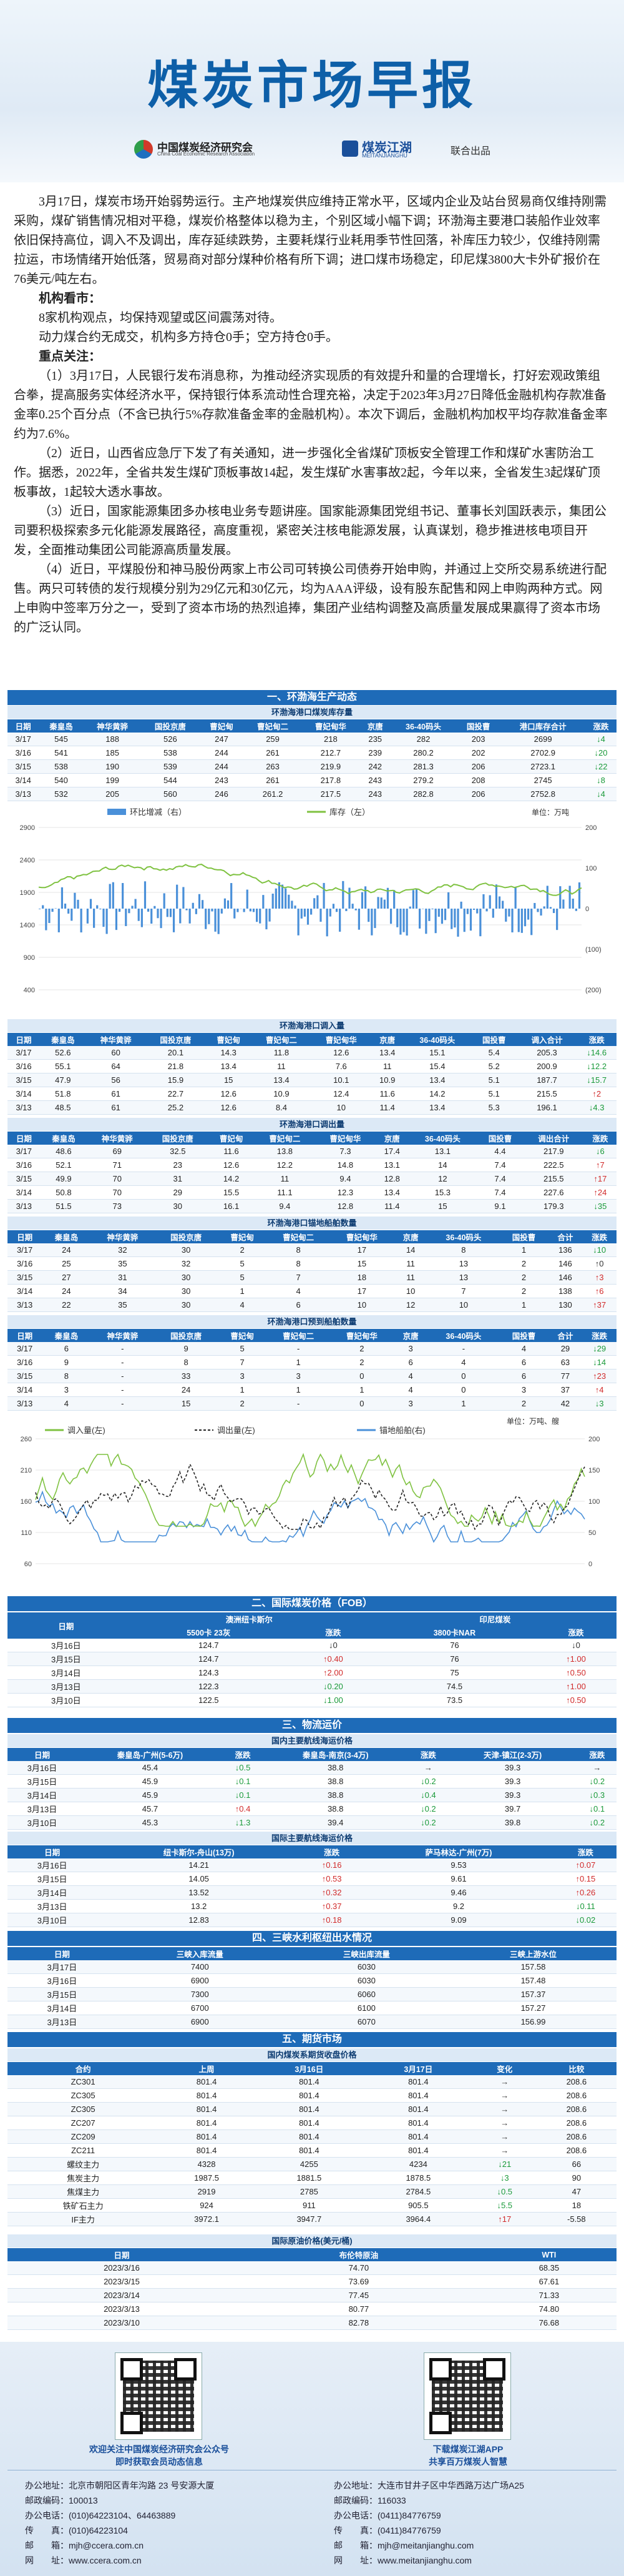 Image resolution: width=624 pixels, height=2576 pixels. I want to click on table-cell: 31, so click(178, 1179).